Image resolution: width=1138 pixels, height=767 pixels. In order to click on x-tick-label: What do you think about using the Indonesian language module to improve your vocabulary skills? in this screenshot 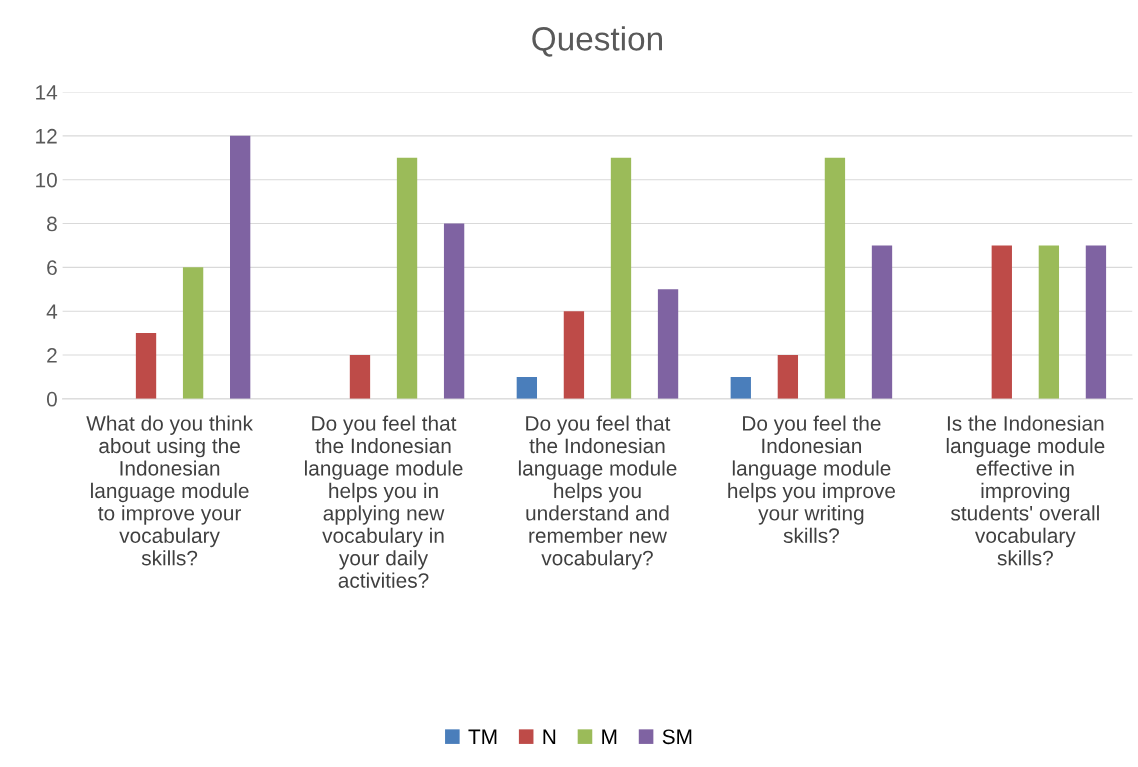, I will do `click(169, 490)`.